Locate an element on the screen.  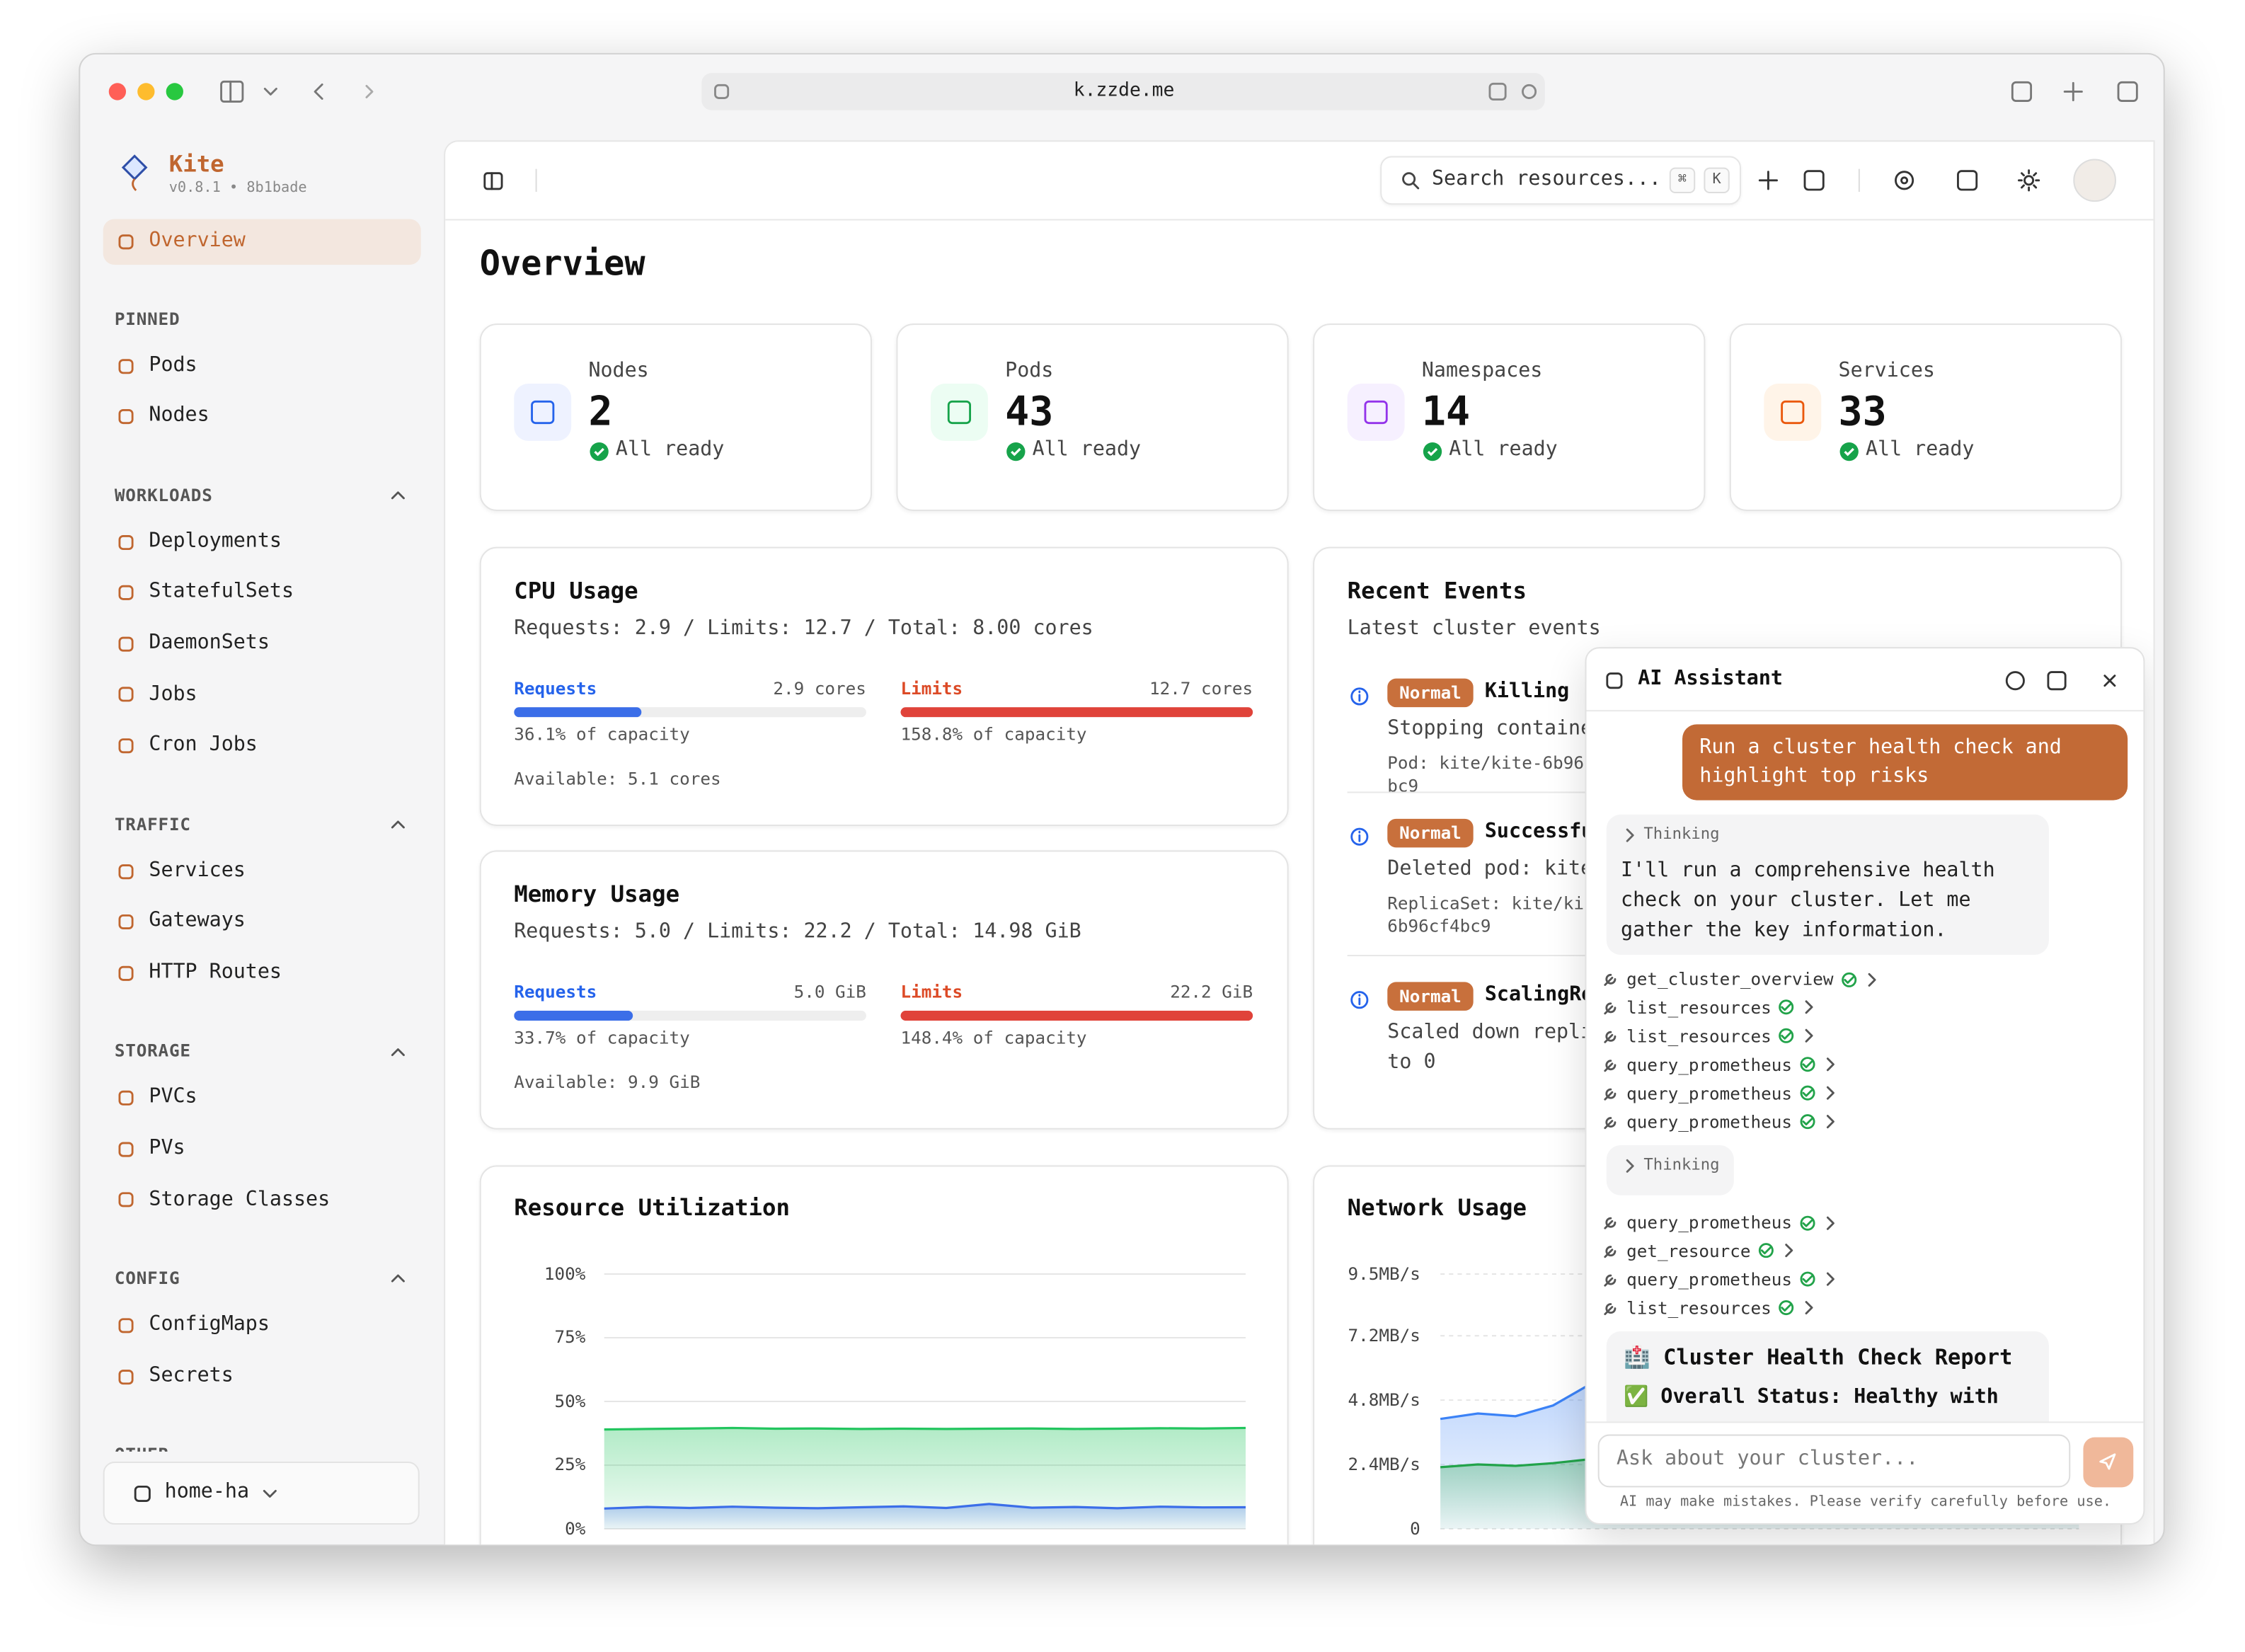
avatar is located at coordinates (2094, 180).